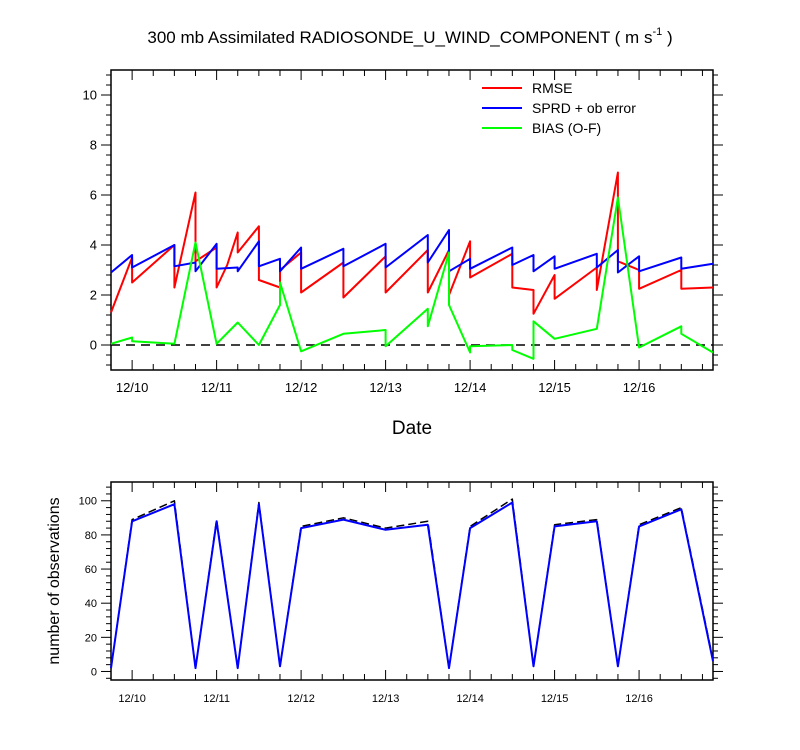 The height and width of the screenshot is (750, 800). What do you see at coordinates (552, 88) in the screenshot?
I see `legend-label: RMSE` at bounding box center [552, 88].